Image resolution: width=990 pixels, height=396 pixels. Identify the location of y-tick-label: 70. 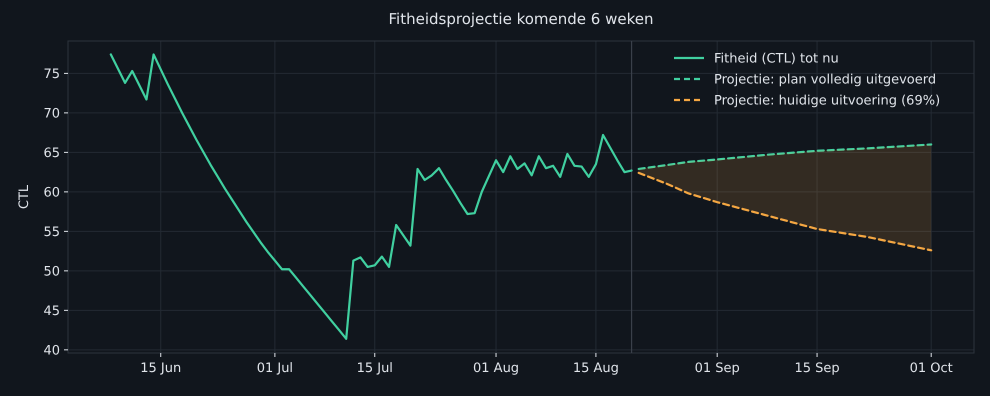
(51, 114).